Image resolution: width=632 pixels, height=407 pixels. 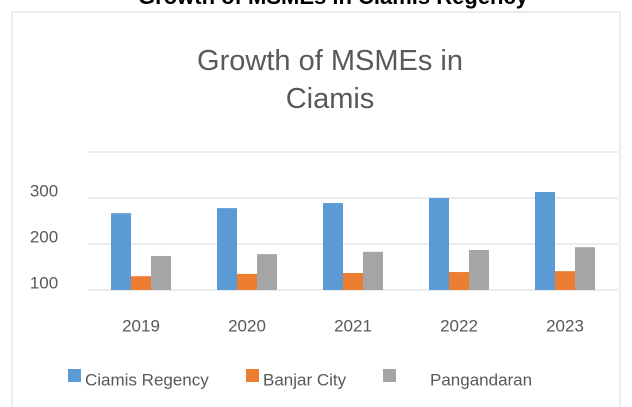 I want to click on legend-label: Banjar City, so click(x=305, y=379).